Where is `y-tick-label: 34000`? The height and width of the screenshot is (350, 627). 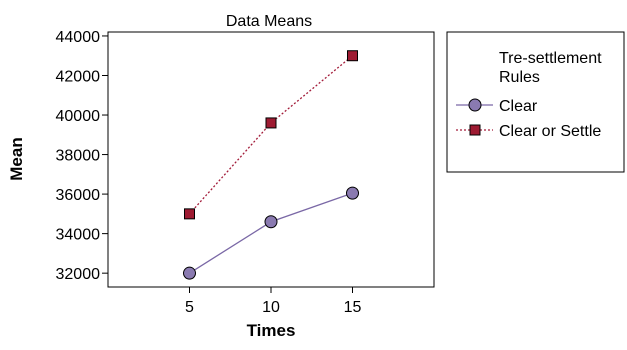 y-tick-label: 34000 is located at coordinates (78, 235).